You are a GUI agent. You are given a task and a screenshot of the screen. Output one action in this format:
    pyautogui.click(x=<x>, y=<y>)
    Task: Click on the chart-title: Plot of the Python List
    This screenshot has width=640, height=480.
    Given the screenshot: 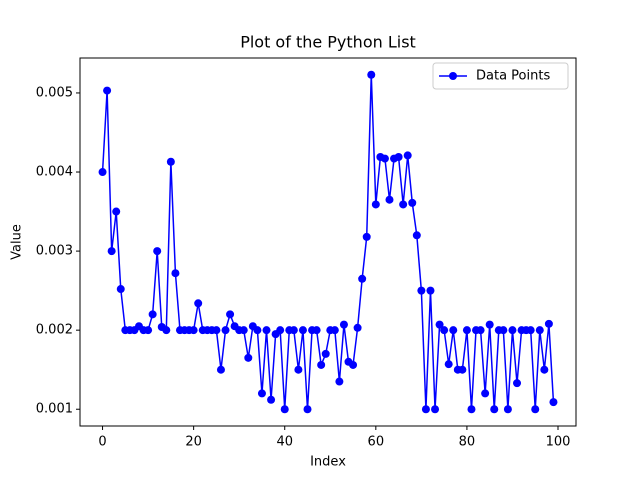 What is the action you would take?
    pyautogui.click(x=328, y=42)
    